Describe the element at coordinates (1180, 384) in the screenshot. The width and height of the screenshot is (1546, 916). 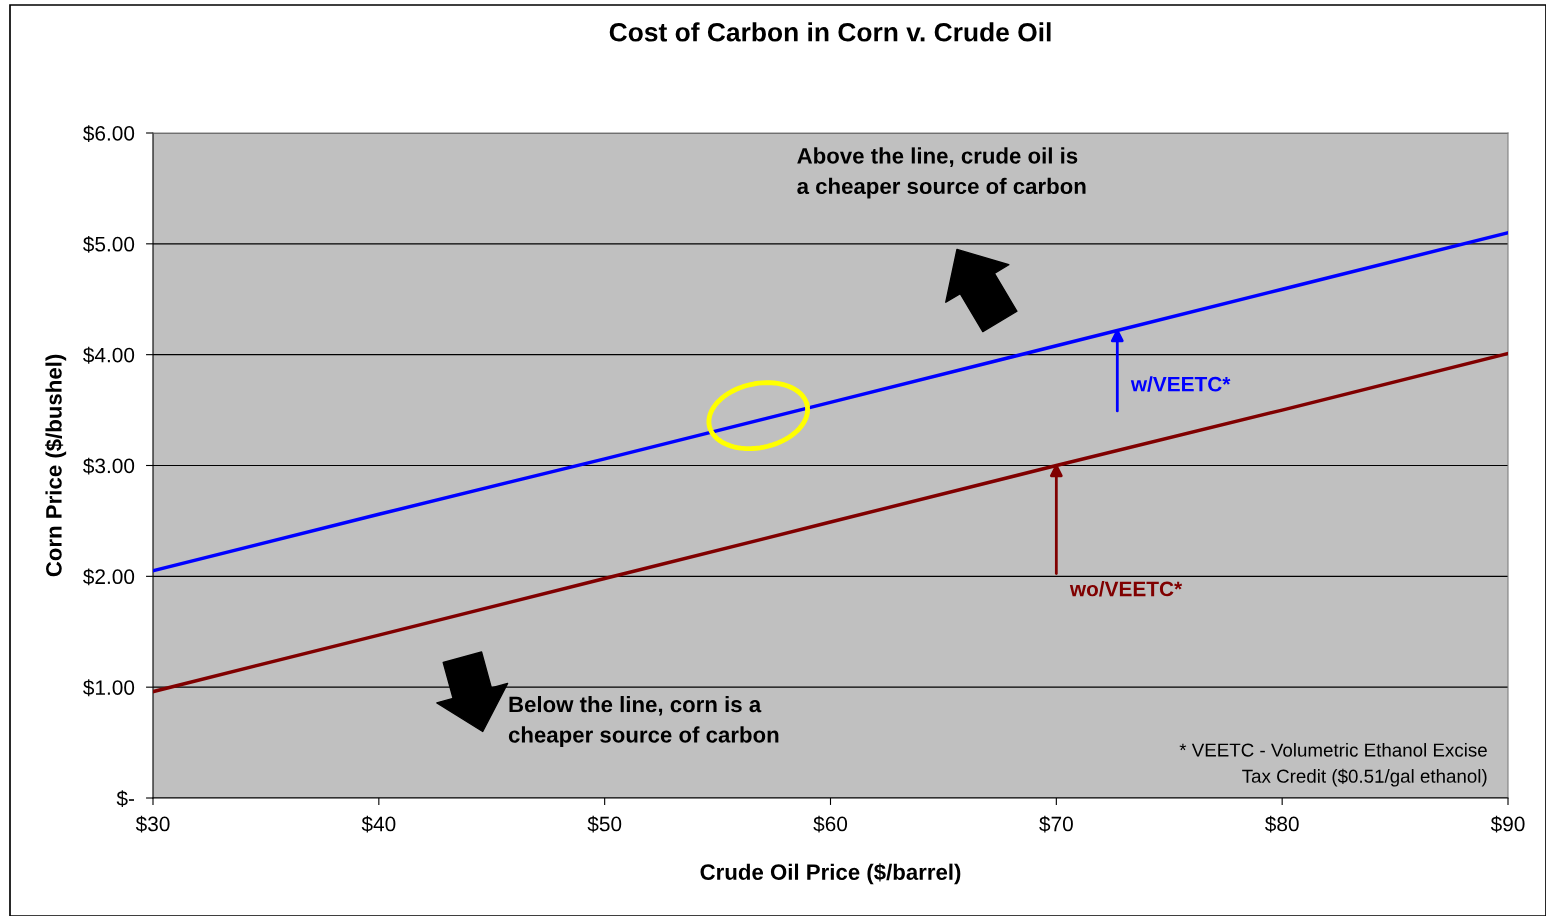
I see `text: w/VEETC*` at that location.